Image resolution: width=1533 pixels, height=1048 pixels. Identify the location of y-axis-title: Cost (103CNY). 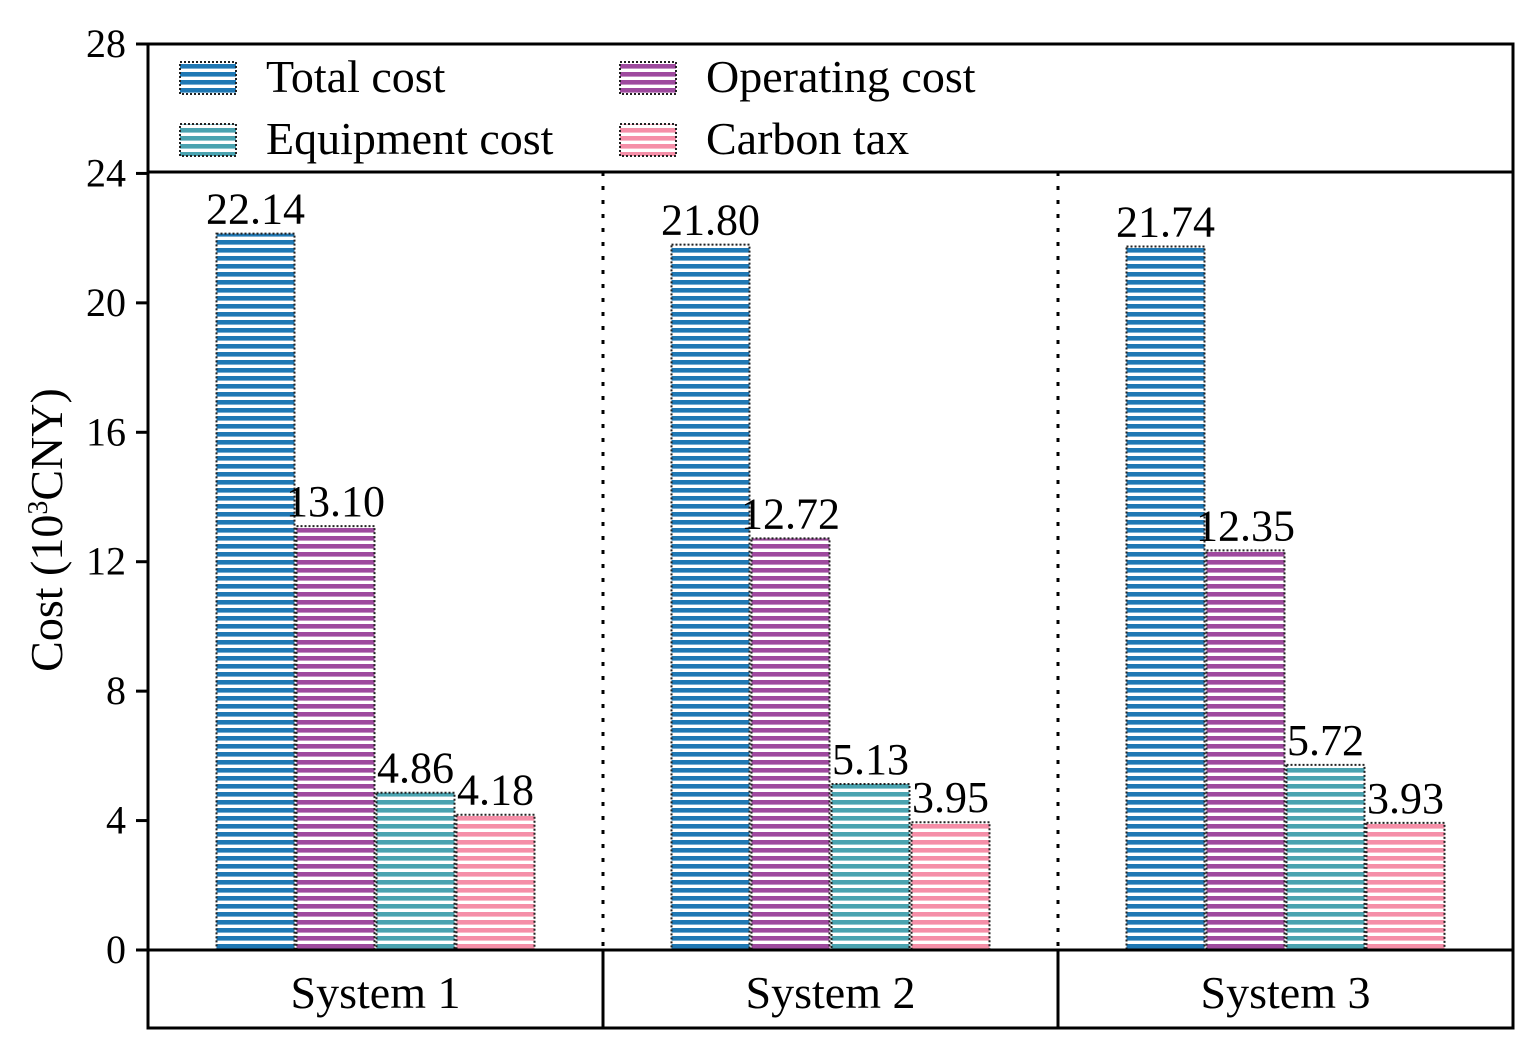
(46, 530).